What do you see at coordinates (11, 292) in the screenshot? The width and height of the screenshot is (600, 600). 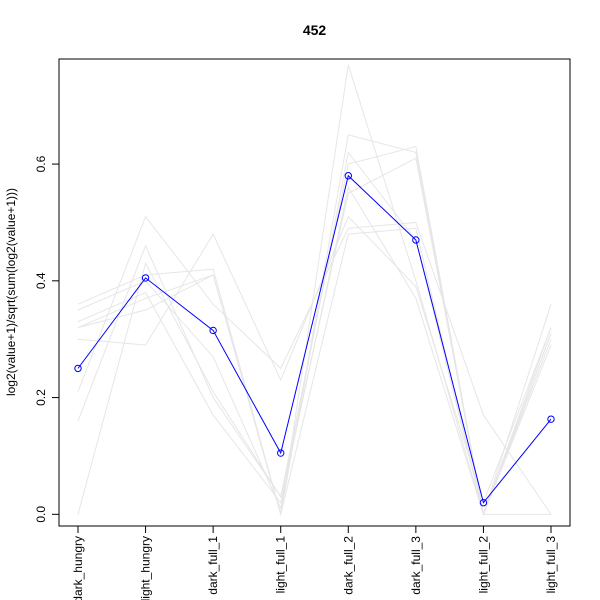 I see `y-axis-label: log2(value+1)/sqrt(sum(log2(value+1)))` at bounding box center [11, 292].